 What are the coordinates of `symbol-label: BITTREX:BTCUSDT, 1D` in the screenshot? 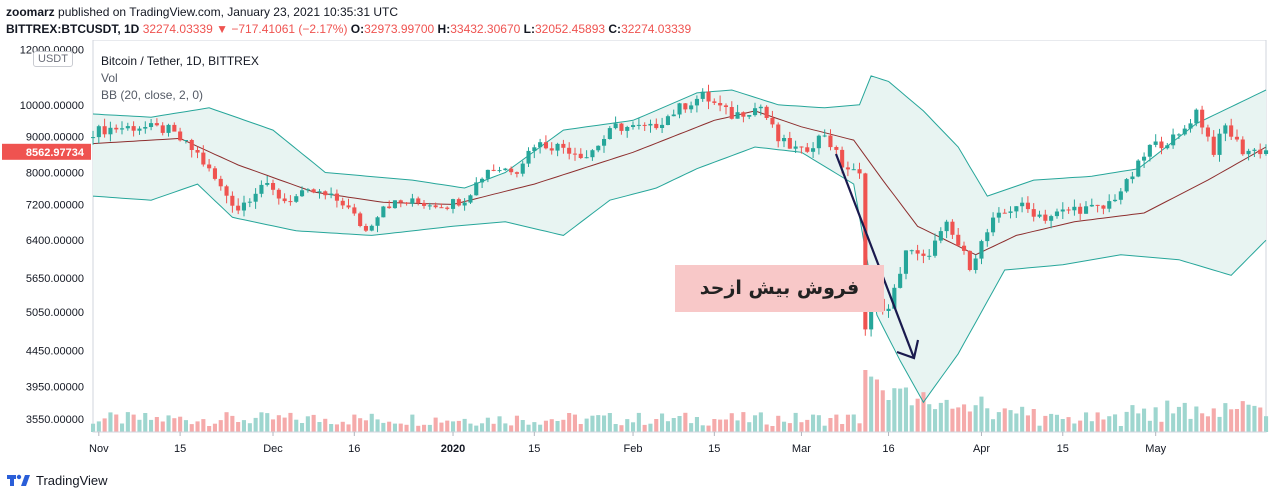 It's located at (73, 29).